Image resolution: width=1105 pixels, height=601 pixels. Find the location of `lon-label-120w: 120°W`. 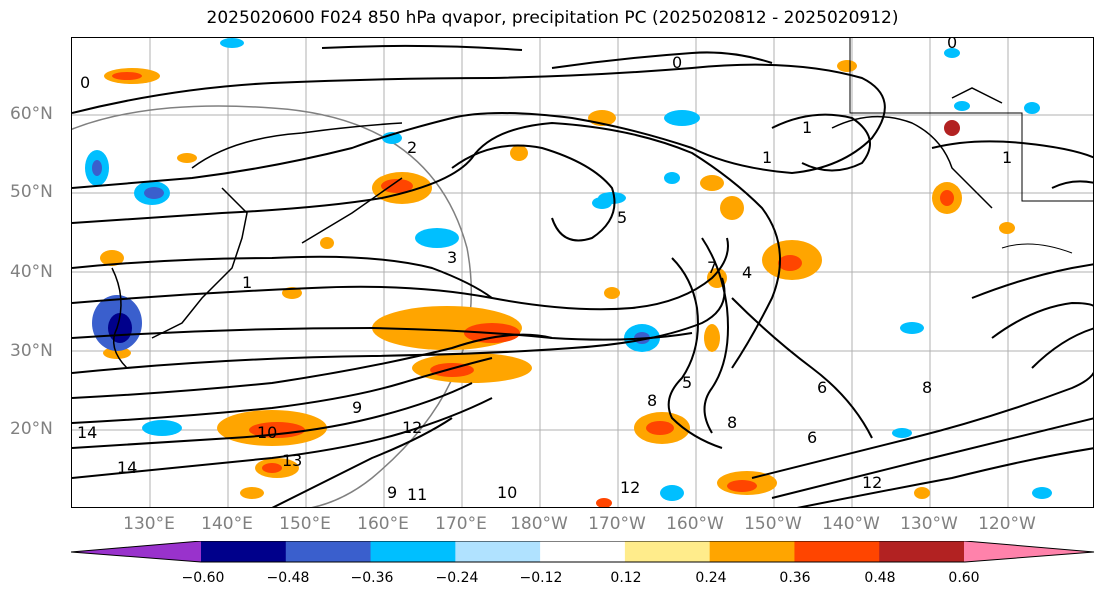

lon-label-120w: 120°W is located at coordinates (1007, 524).